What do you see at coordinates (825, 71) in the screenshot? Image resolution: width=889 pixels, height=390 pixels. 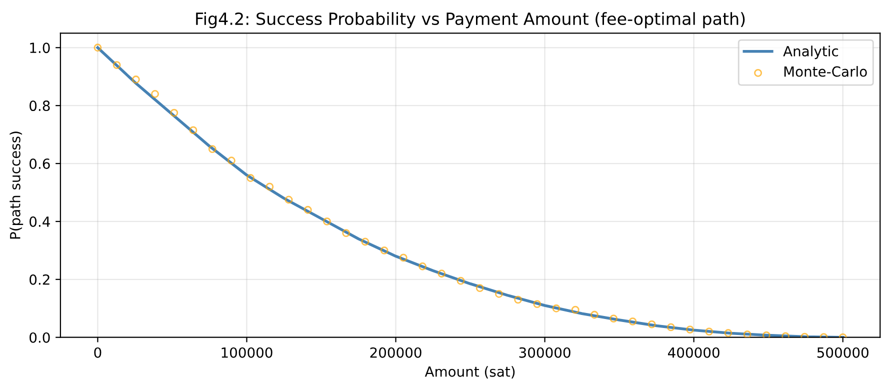 I see `legend-label: Monte-Carlo` at bounding box center [825, 71].